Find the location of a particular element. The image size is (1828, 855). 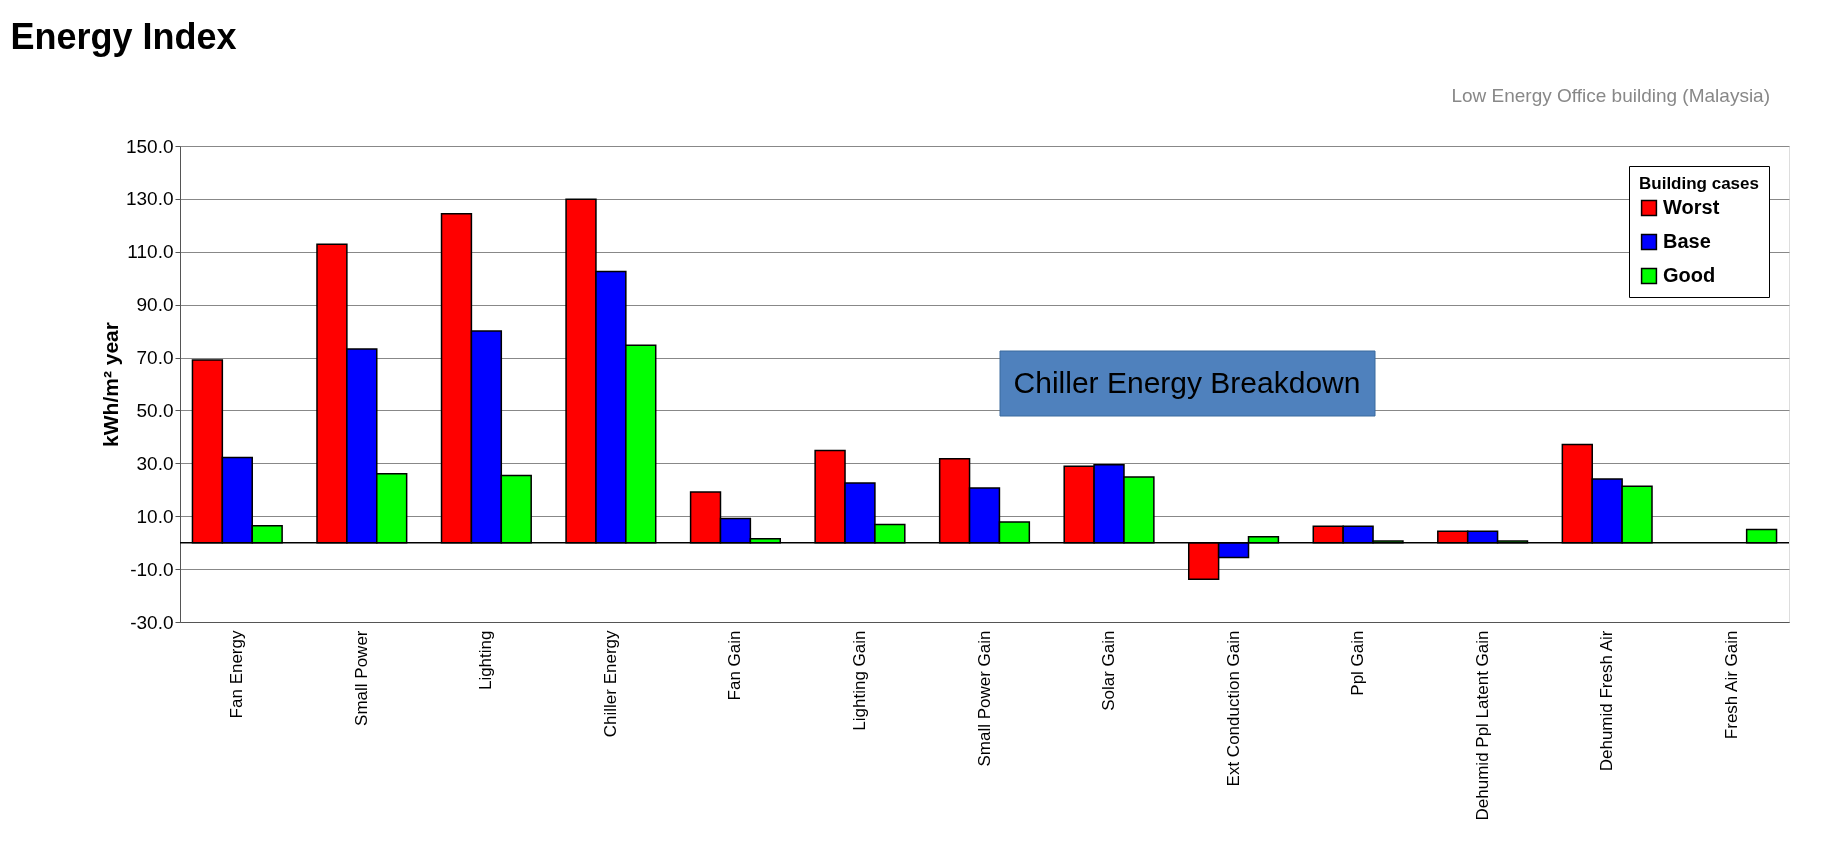

legend-label: Worst is located at coordinates (1691, 207).